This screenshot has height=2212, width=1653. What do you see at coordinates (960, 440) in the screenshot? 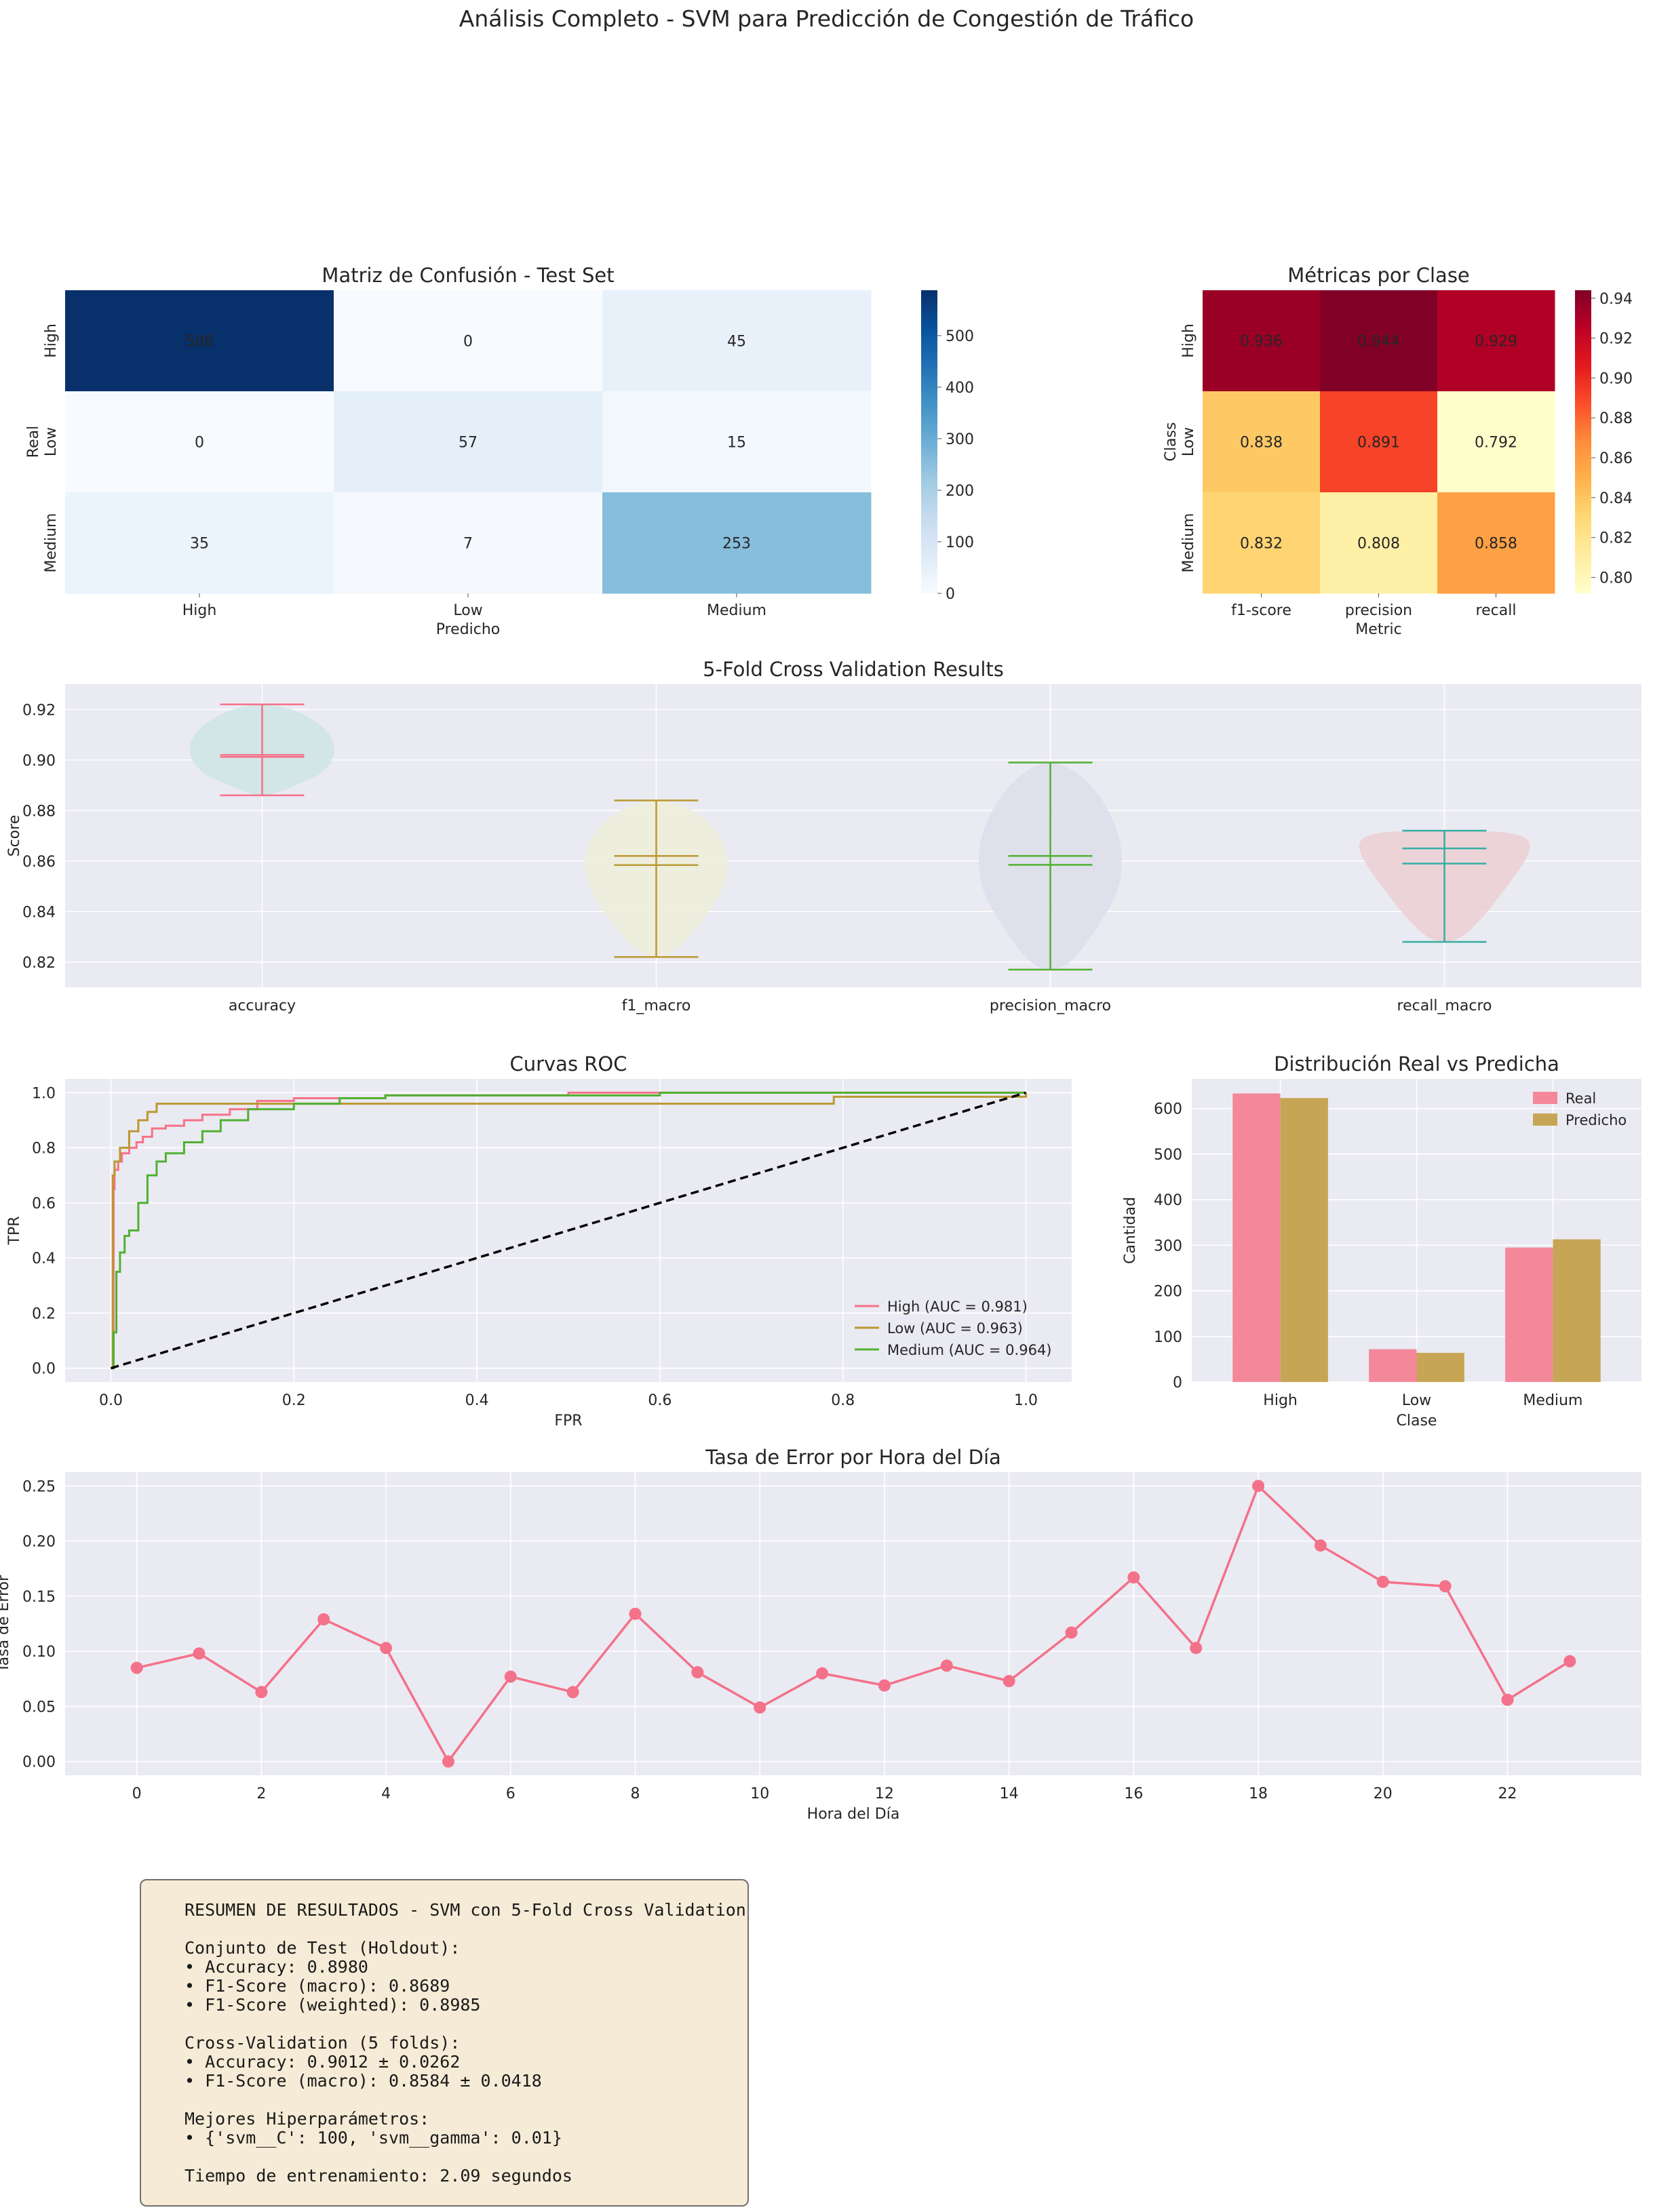
I see `confusion-matrix-colorbar-label: 300` at bounding box center [960, 440].